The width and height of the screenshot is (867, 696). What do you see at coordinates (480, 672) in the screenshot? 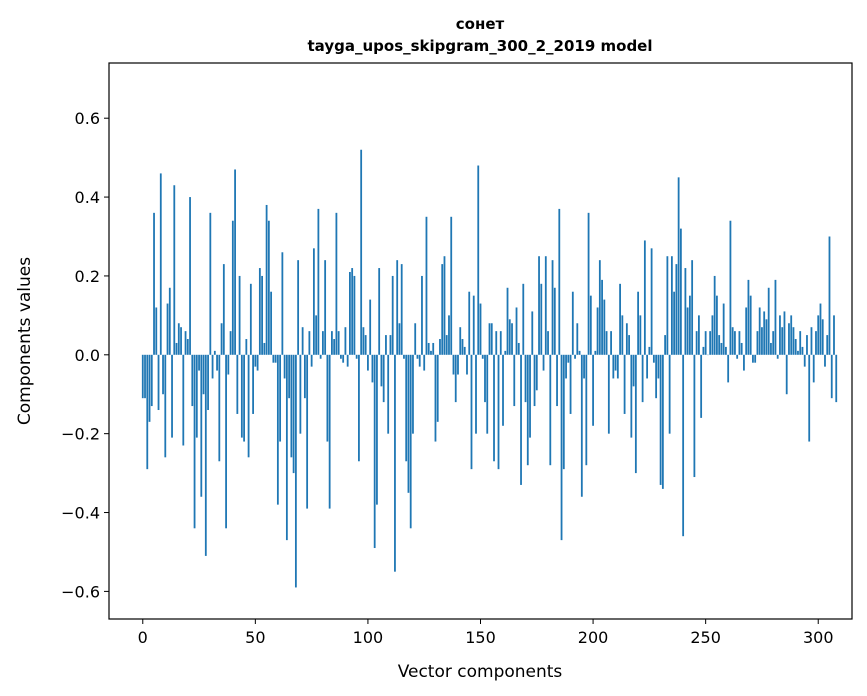
I see `x-axis-label: Vector components` at bounding box center [480, 672].